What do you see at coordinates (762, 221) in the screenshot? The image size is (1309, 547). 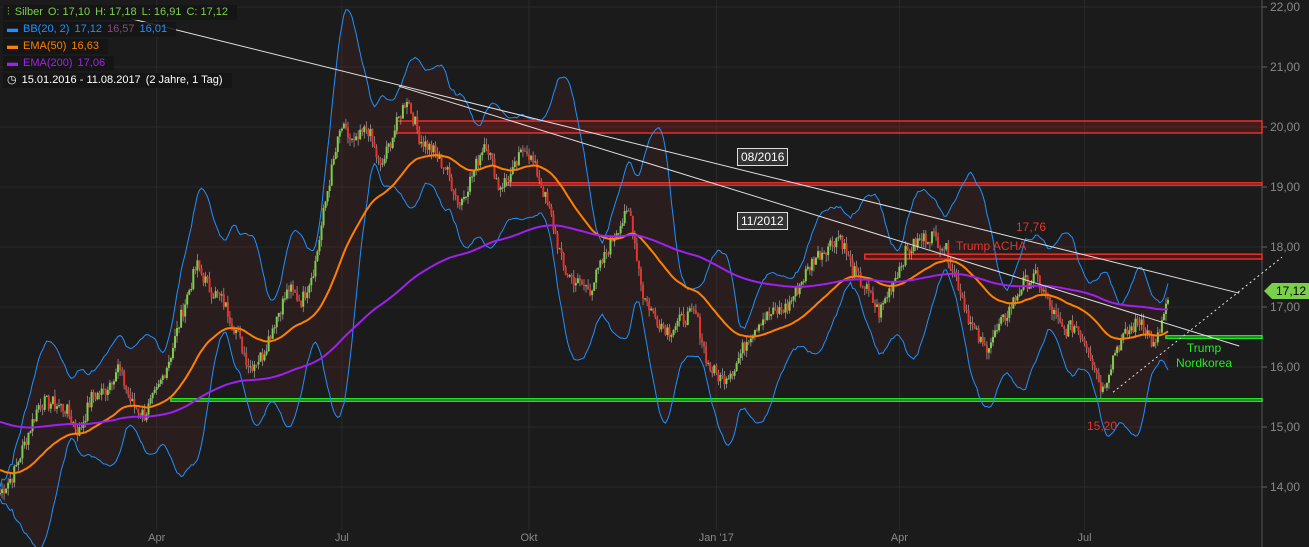 I see `annotation-box-11-2012: 11/2012` at bounding box center [762, 221].